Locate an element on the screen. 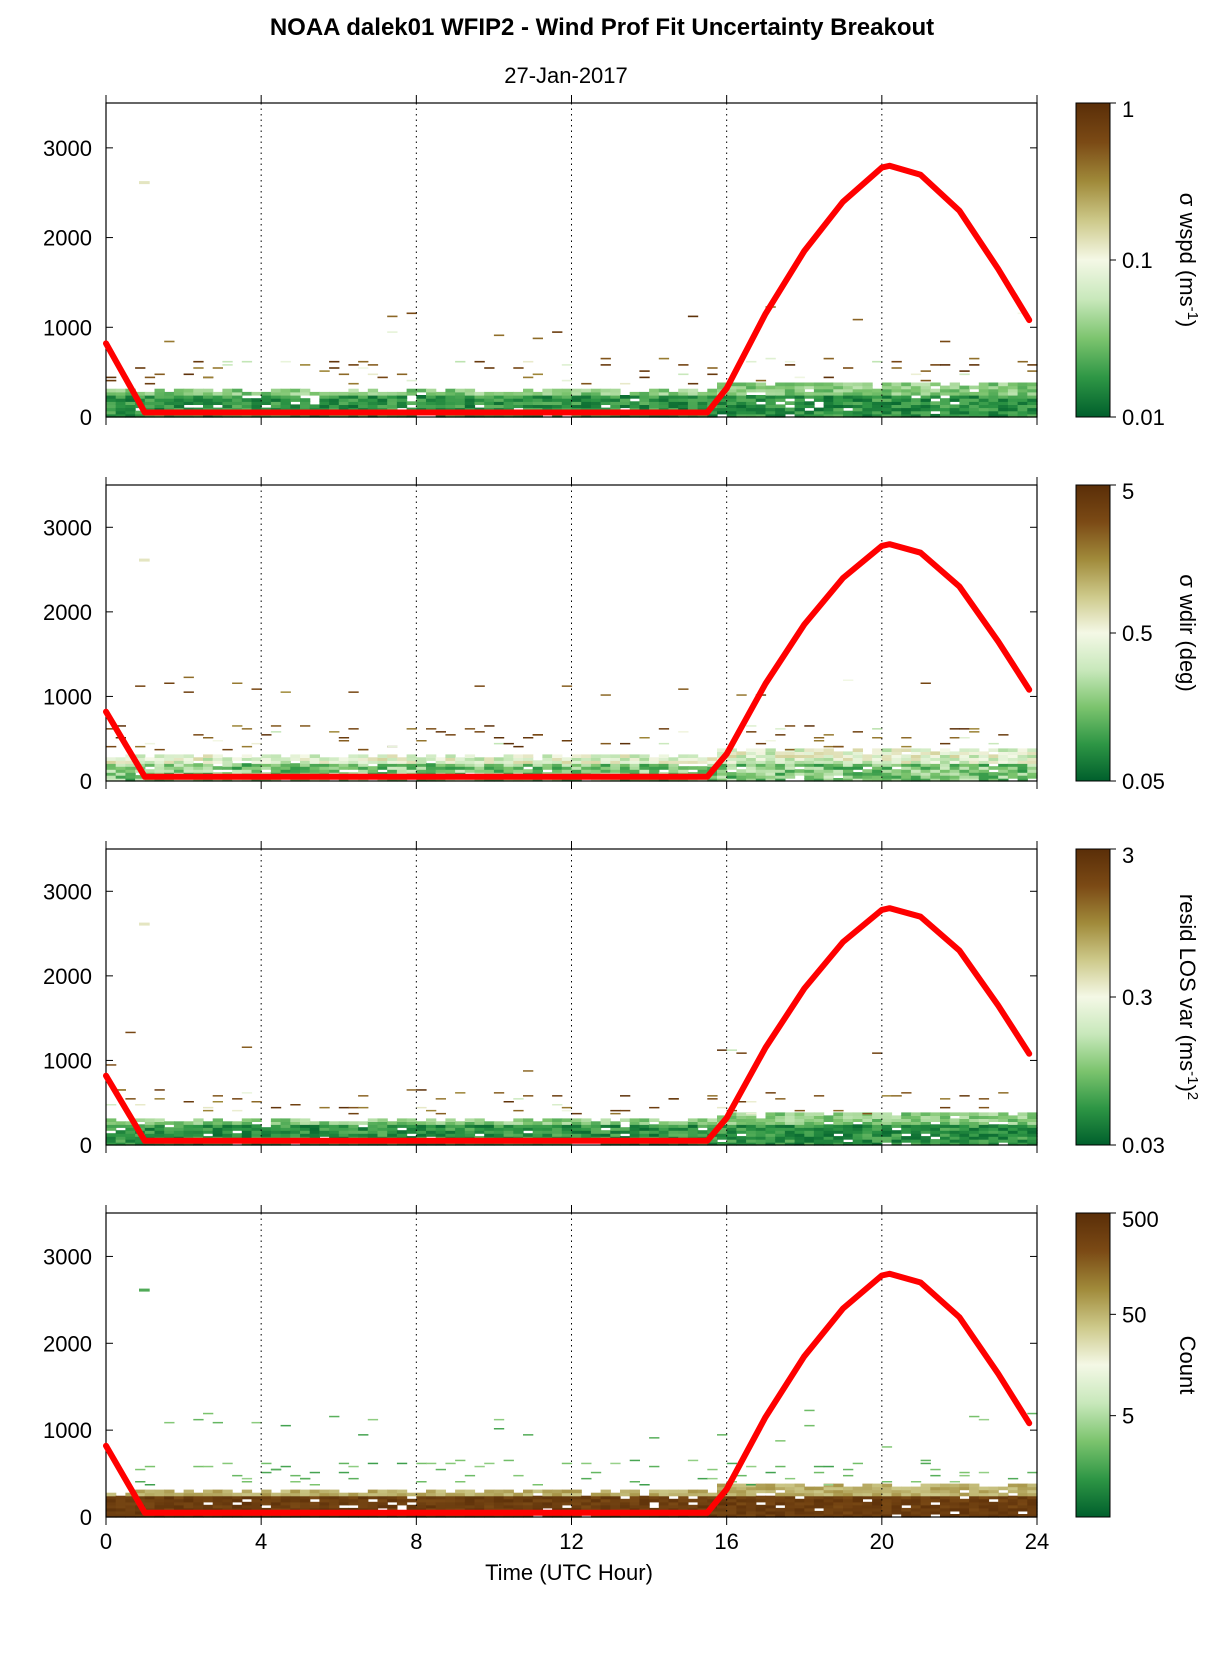 This screenshot has width=1227, height=1655. x-tick-label: 8 is located at coordinates (416, 1541).